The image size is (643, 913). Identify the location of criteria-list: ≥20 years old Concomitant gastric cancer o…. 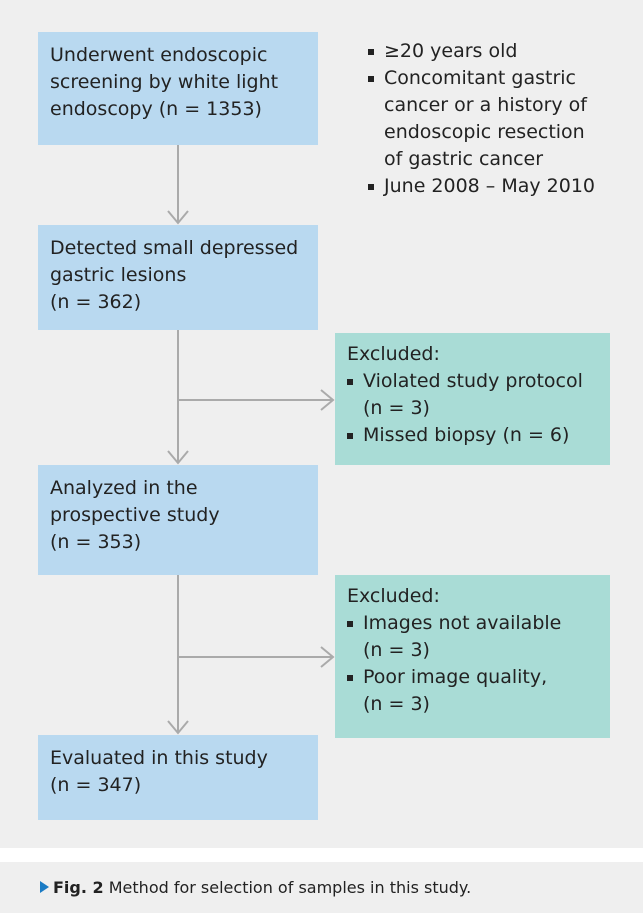
(481, 119).